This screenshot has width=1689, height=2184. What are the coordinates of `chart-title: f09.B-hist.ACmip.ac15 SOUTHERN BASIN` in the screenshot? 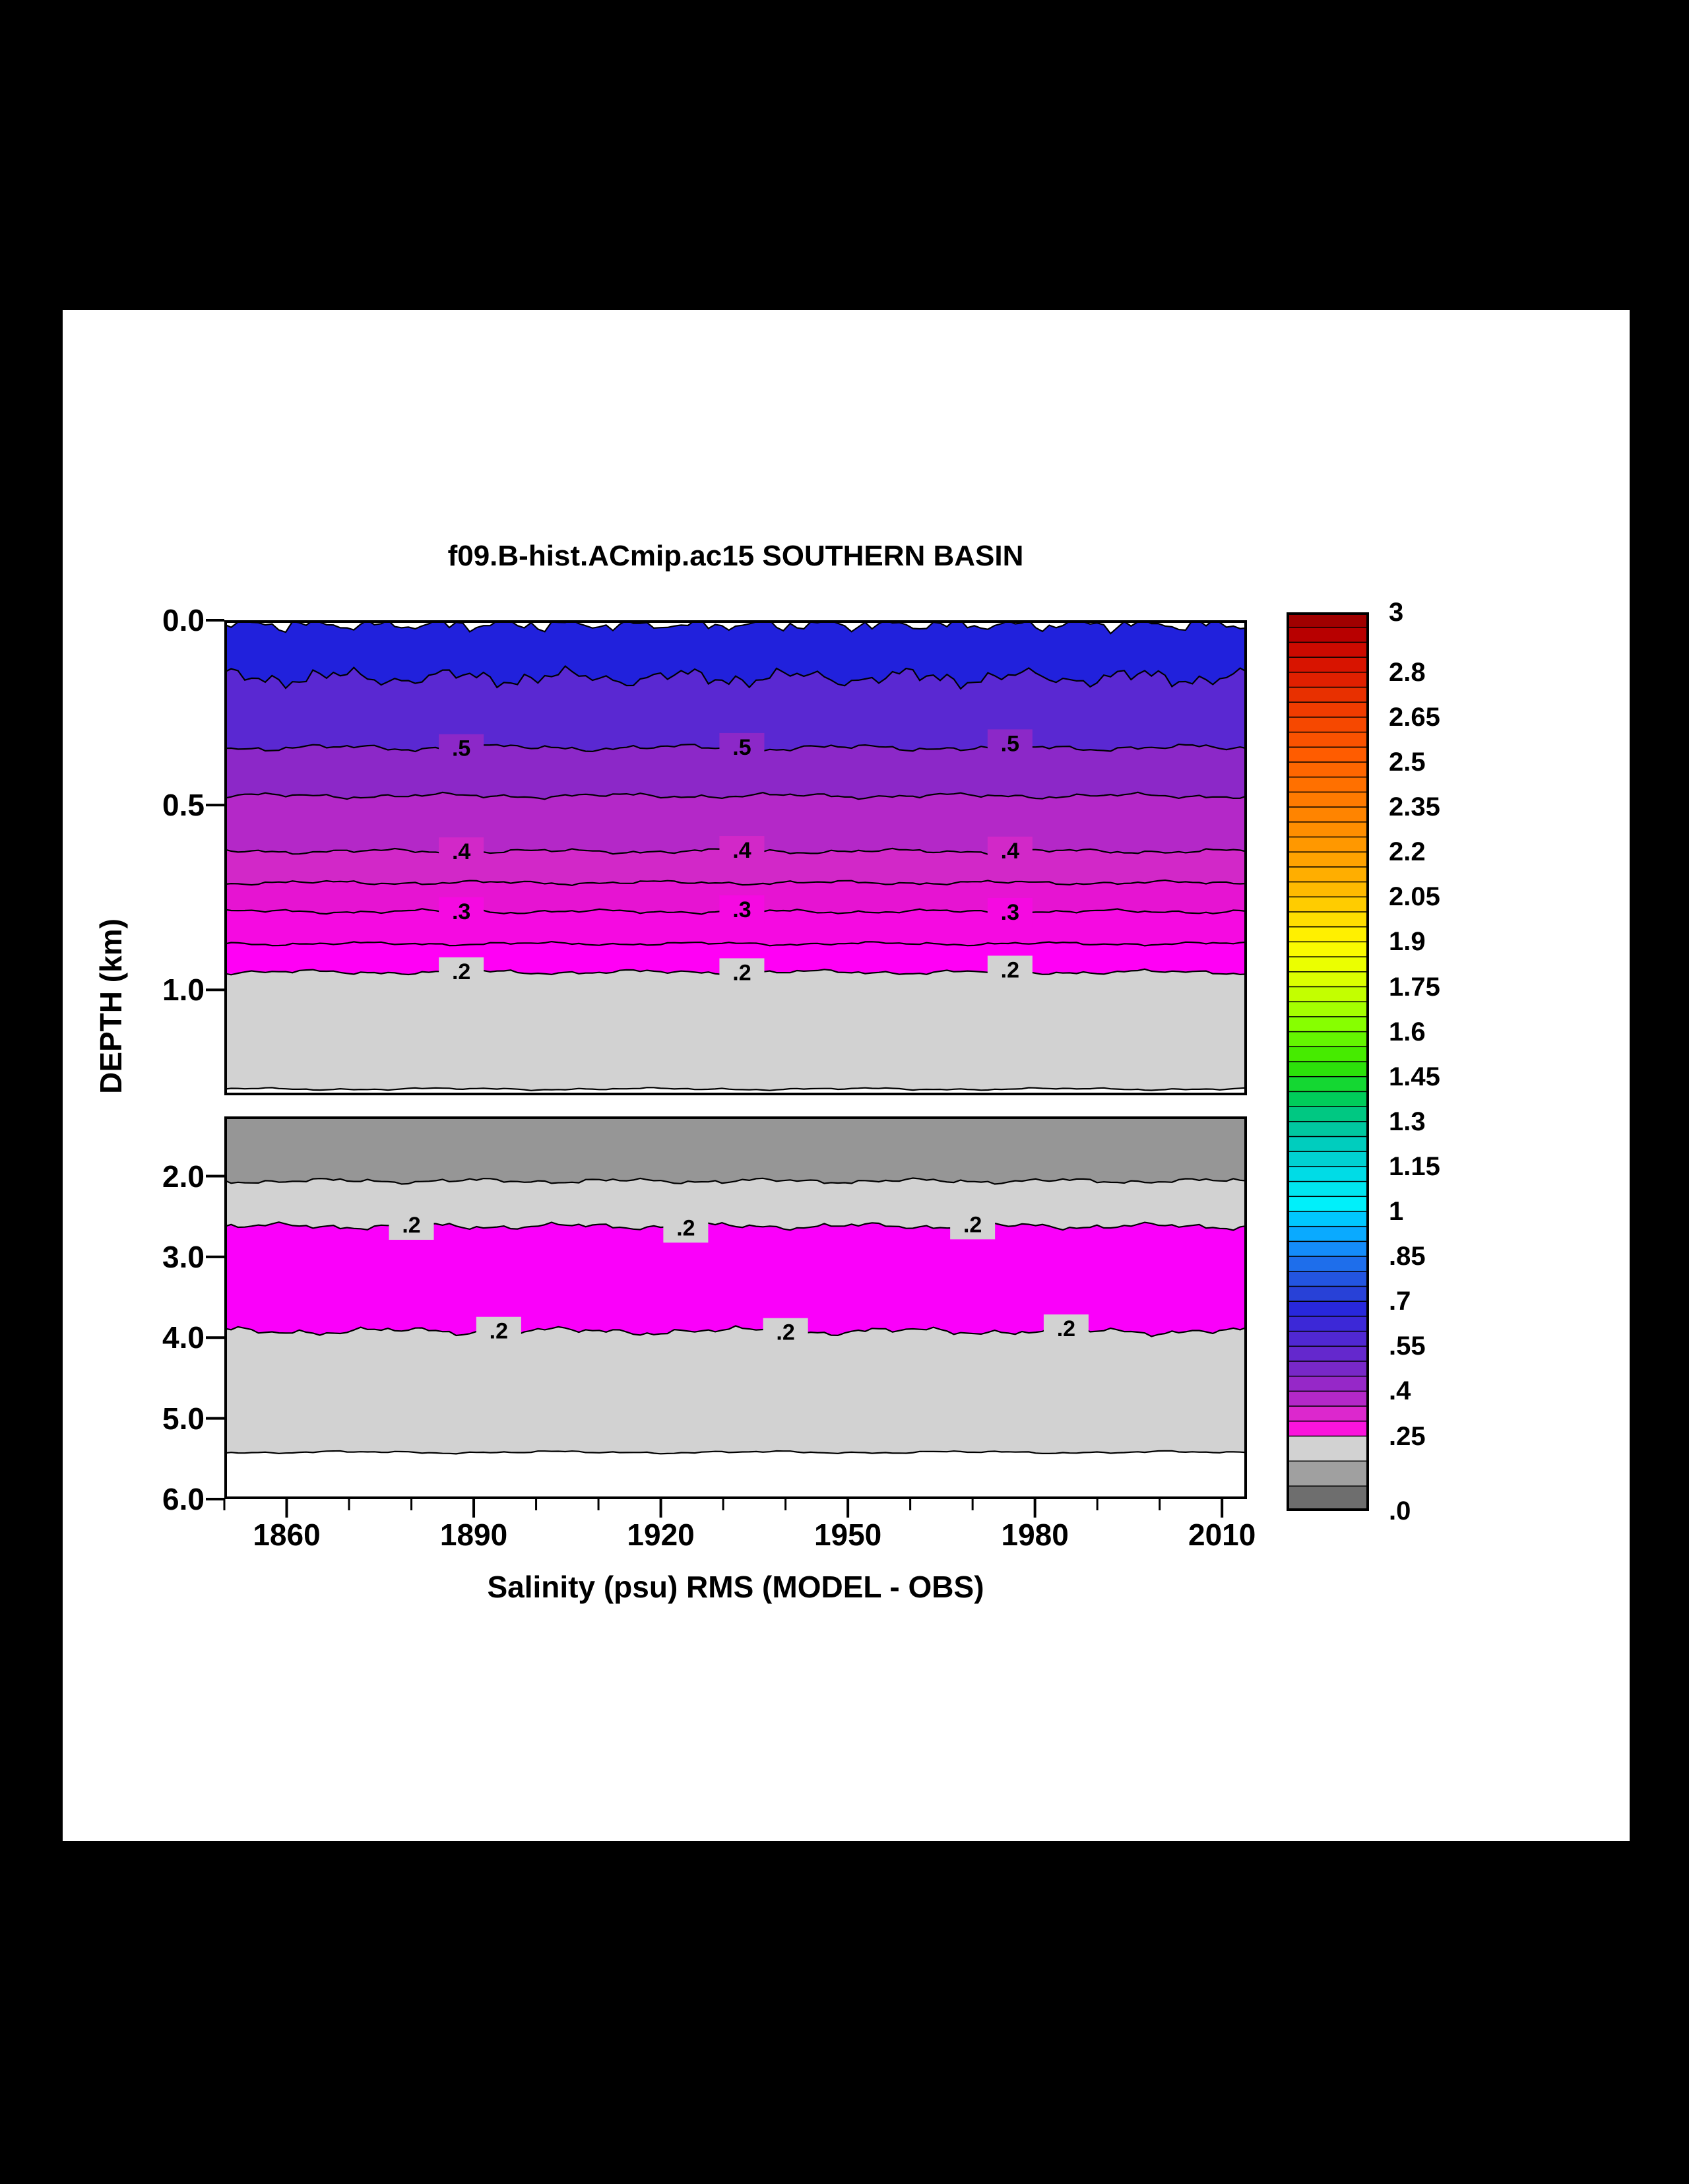 It's located at (735, 556).